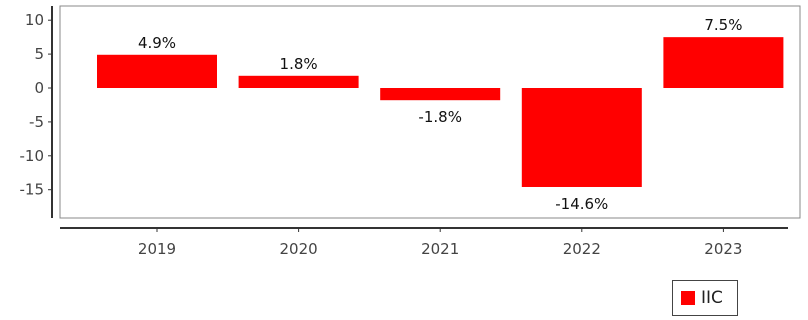 This screenshot has width=808, height=320. What do you see at coordinates (157, 43) in the screenshot?
I see `data-label: 4.9%` at bounding box center [157, 43].